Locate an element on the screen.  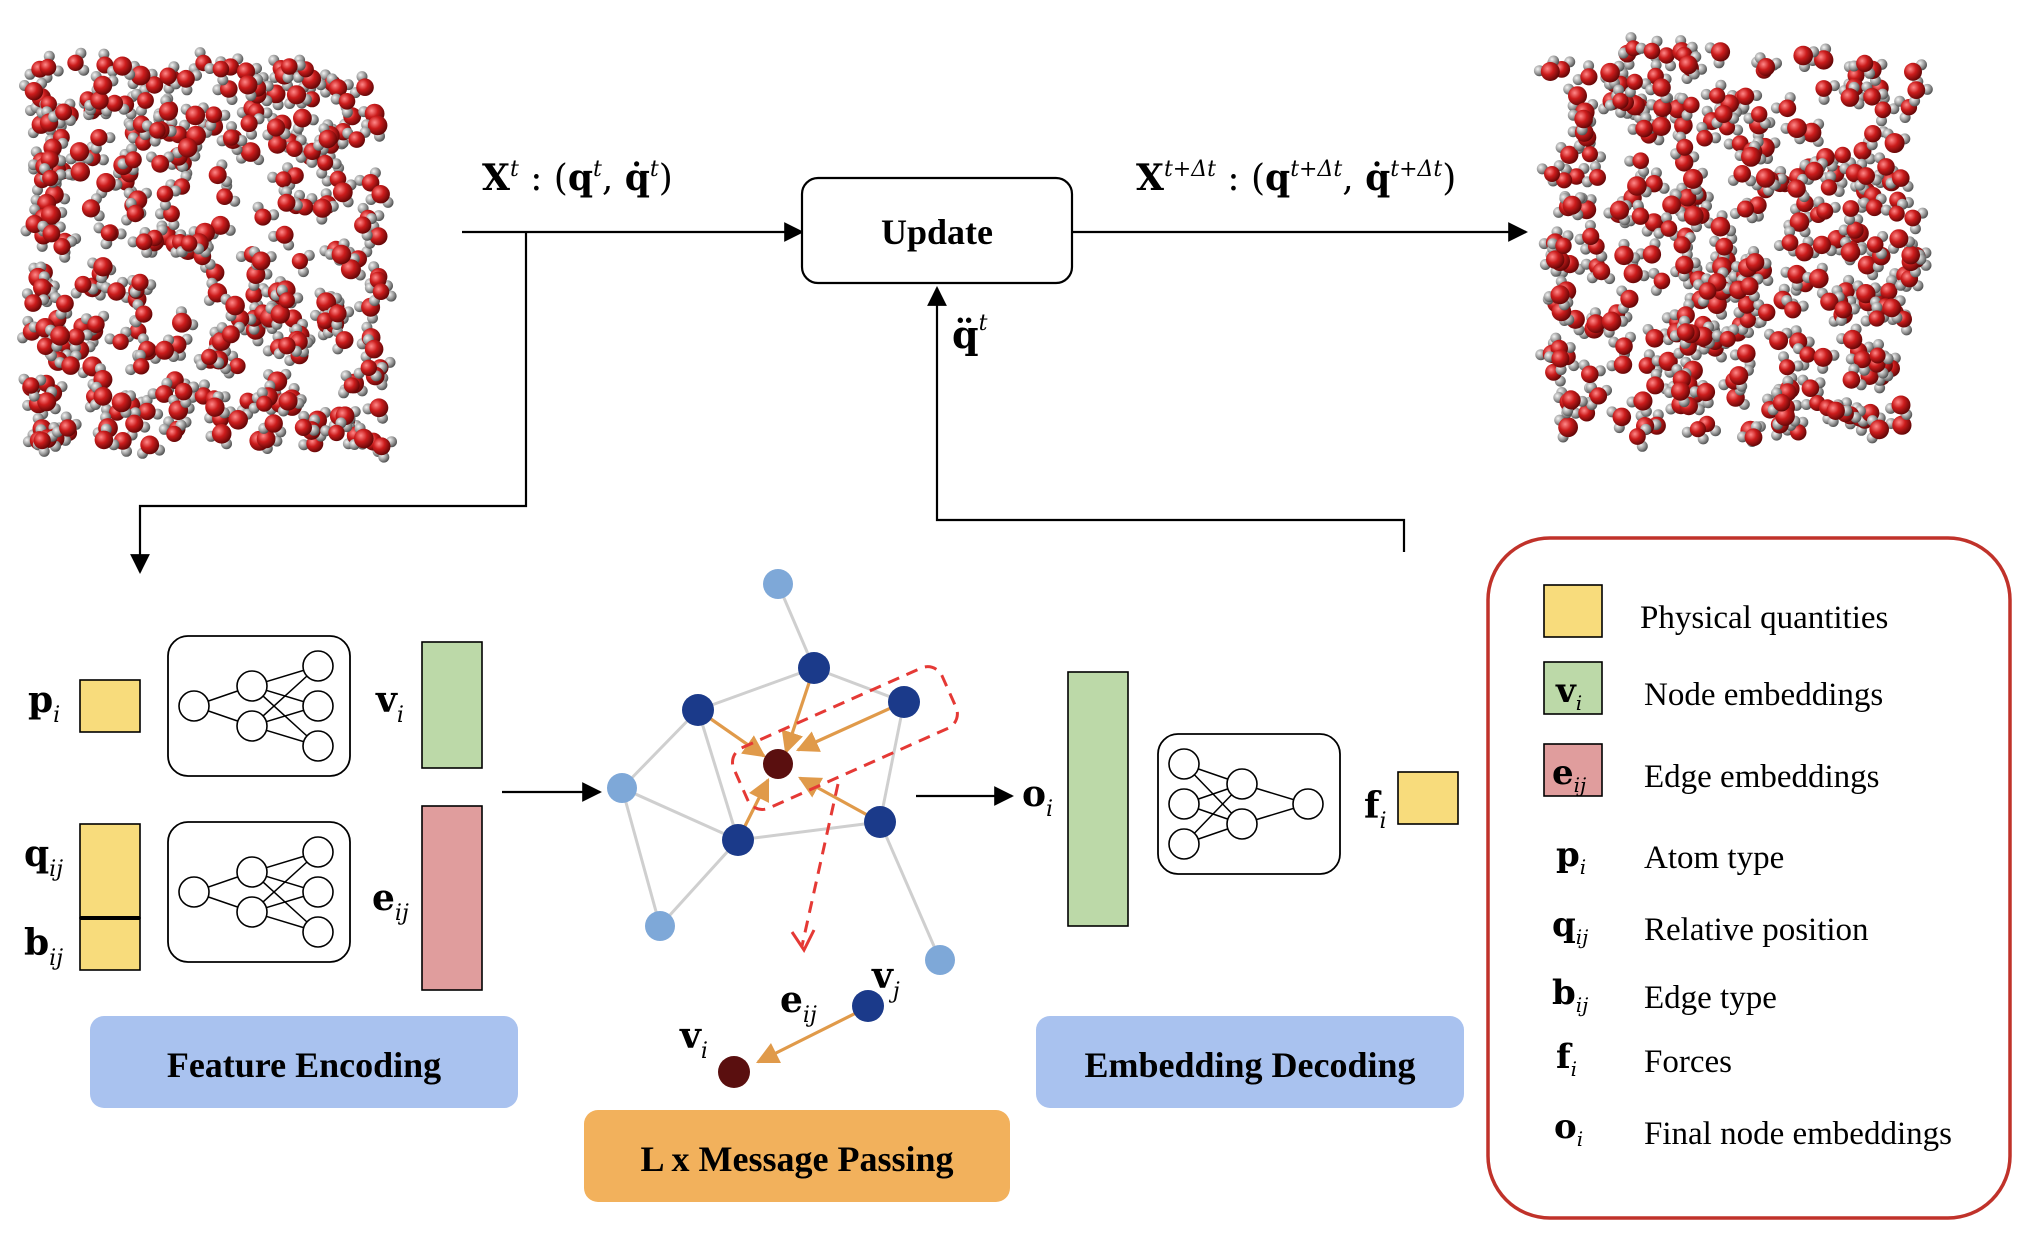
symbol-v-i: vi is located at coordinates (389, 703).